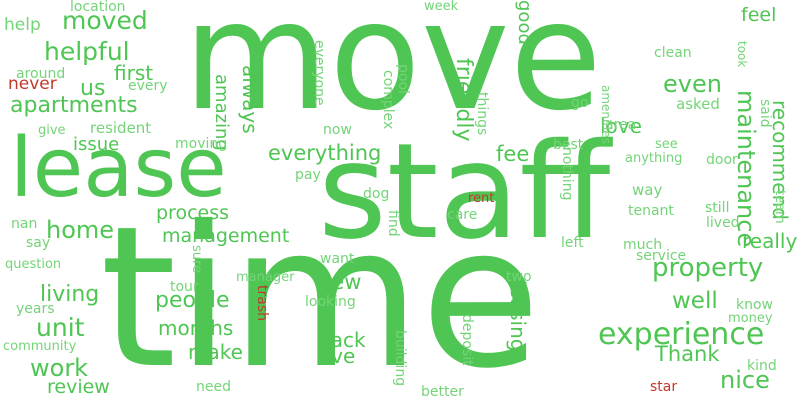 The width and height of the screenshot is (800, 400). Describe the element at coordinates (745, 380) in the screenshot. I see `cloud-word-nice: nice` at that location.